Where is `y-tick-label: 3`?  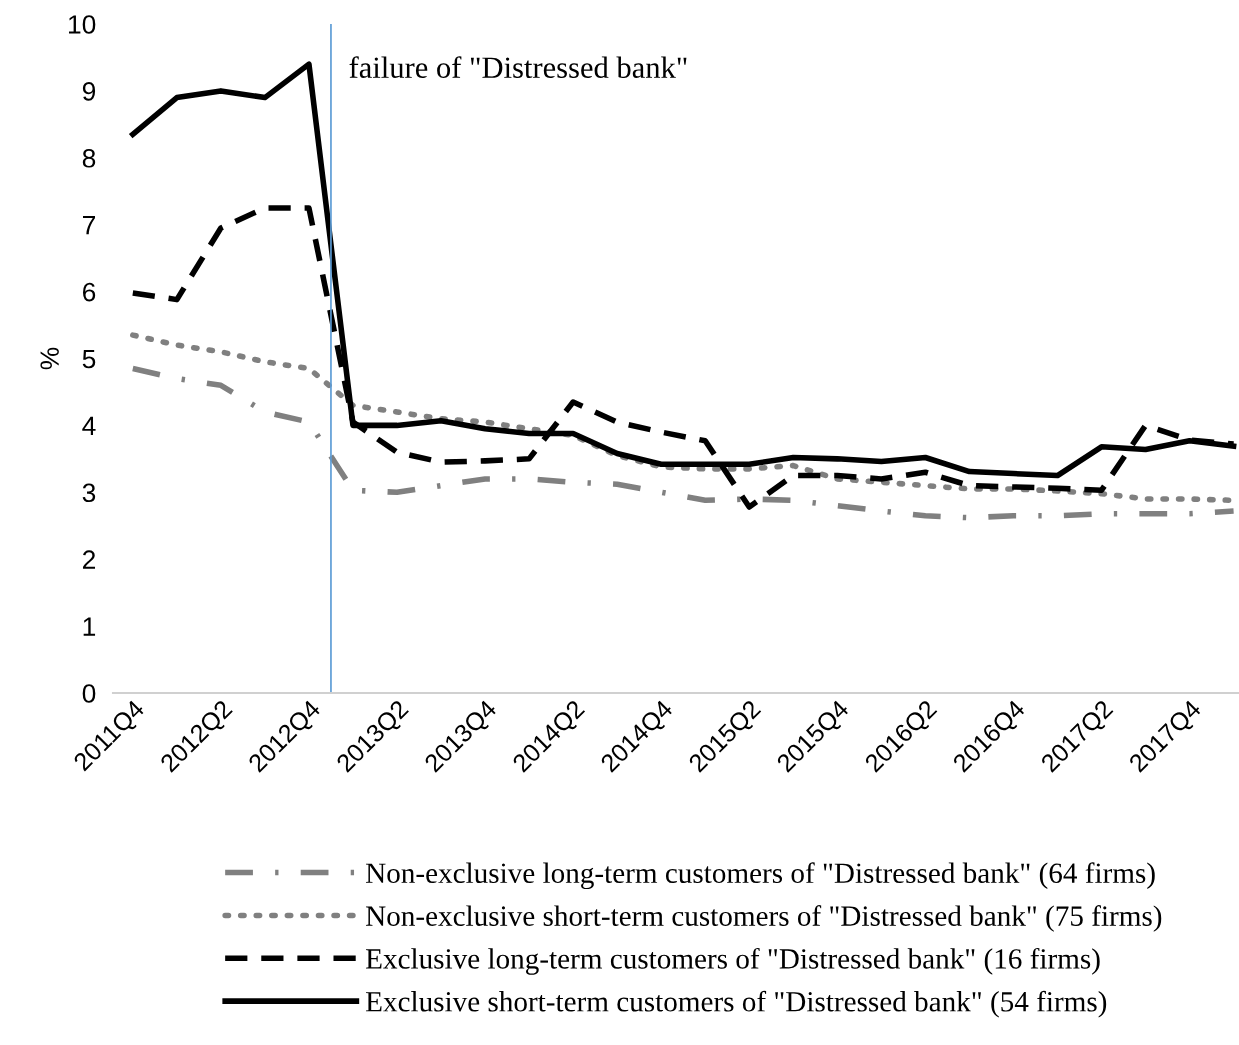 y-tick-label: 3 is located at coordinates (89, 493).